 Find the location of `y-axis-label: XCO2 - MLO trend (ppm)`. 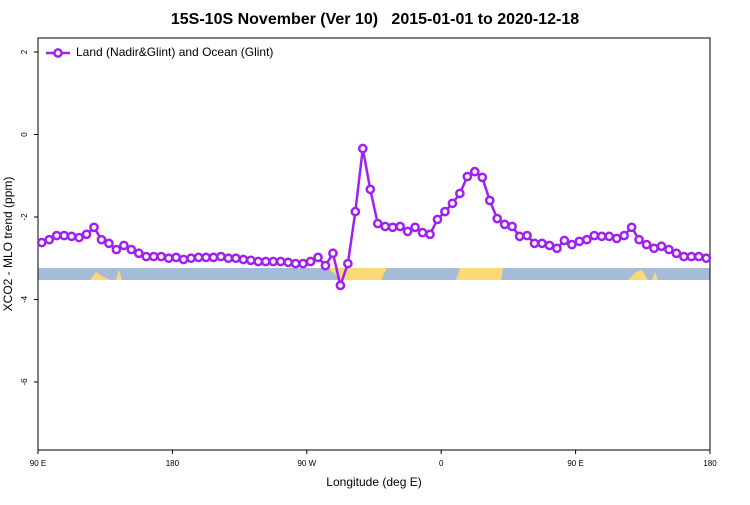

y-axis-label: XCO2 - MLO trend (ppm) is located at coordinates (8, 244).